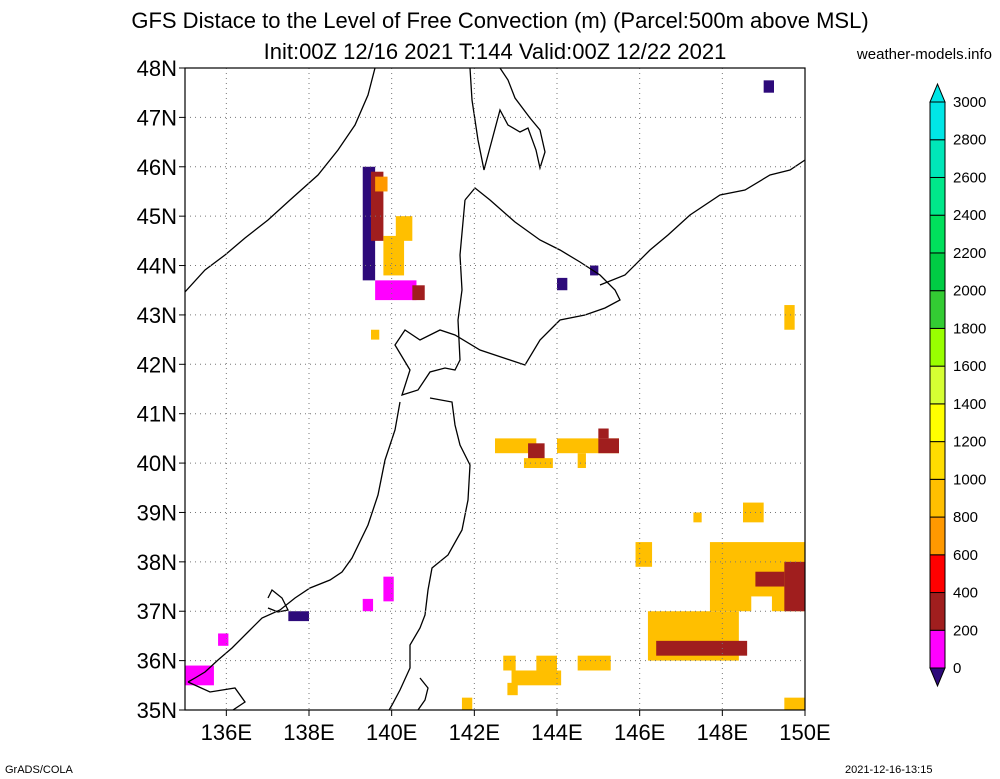 This screenshot has width=1000, height=779. I want to click on lat-tick-label: 44N, so click(157, 266).